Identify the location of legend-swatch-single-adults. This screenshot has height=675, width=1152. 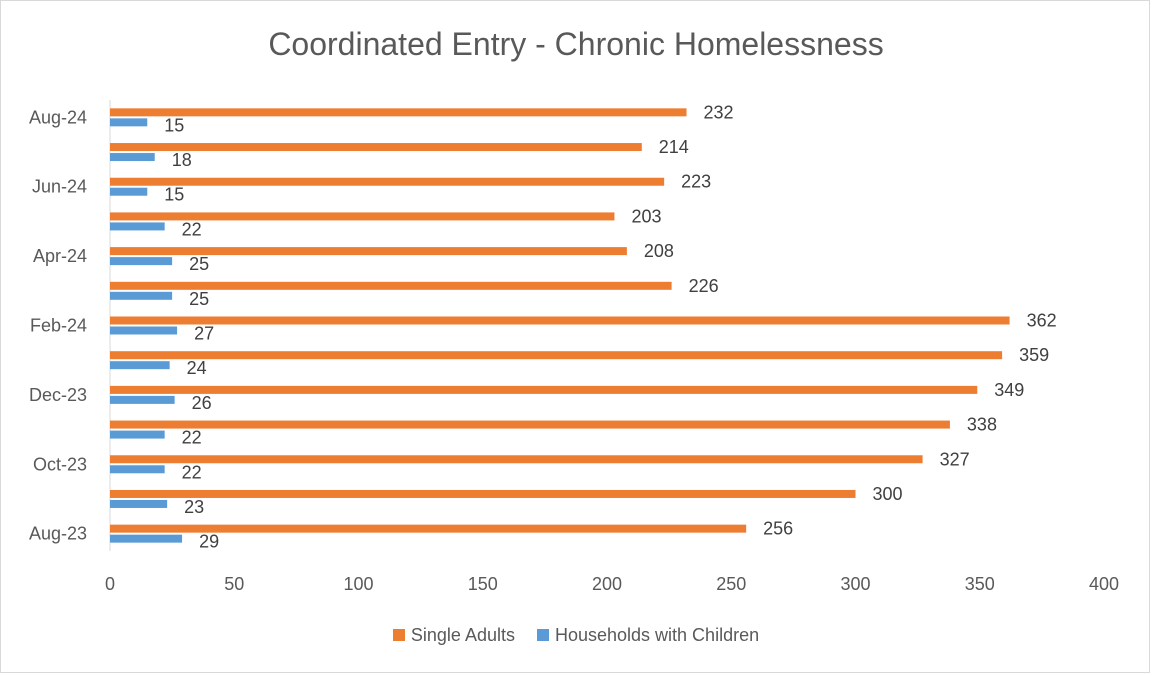
(398, 635).